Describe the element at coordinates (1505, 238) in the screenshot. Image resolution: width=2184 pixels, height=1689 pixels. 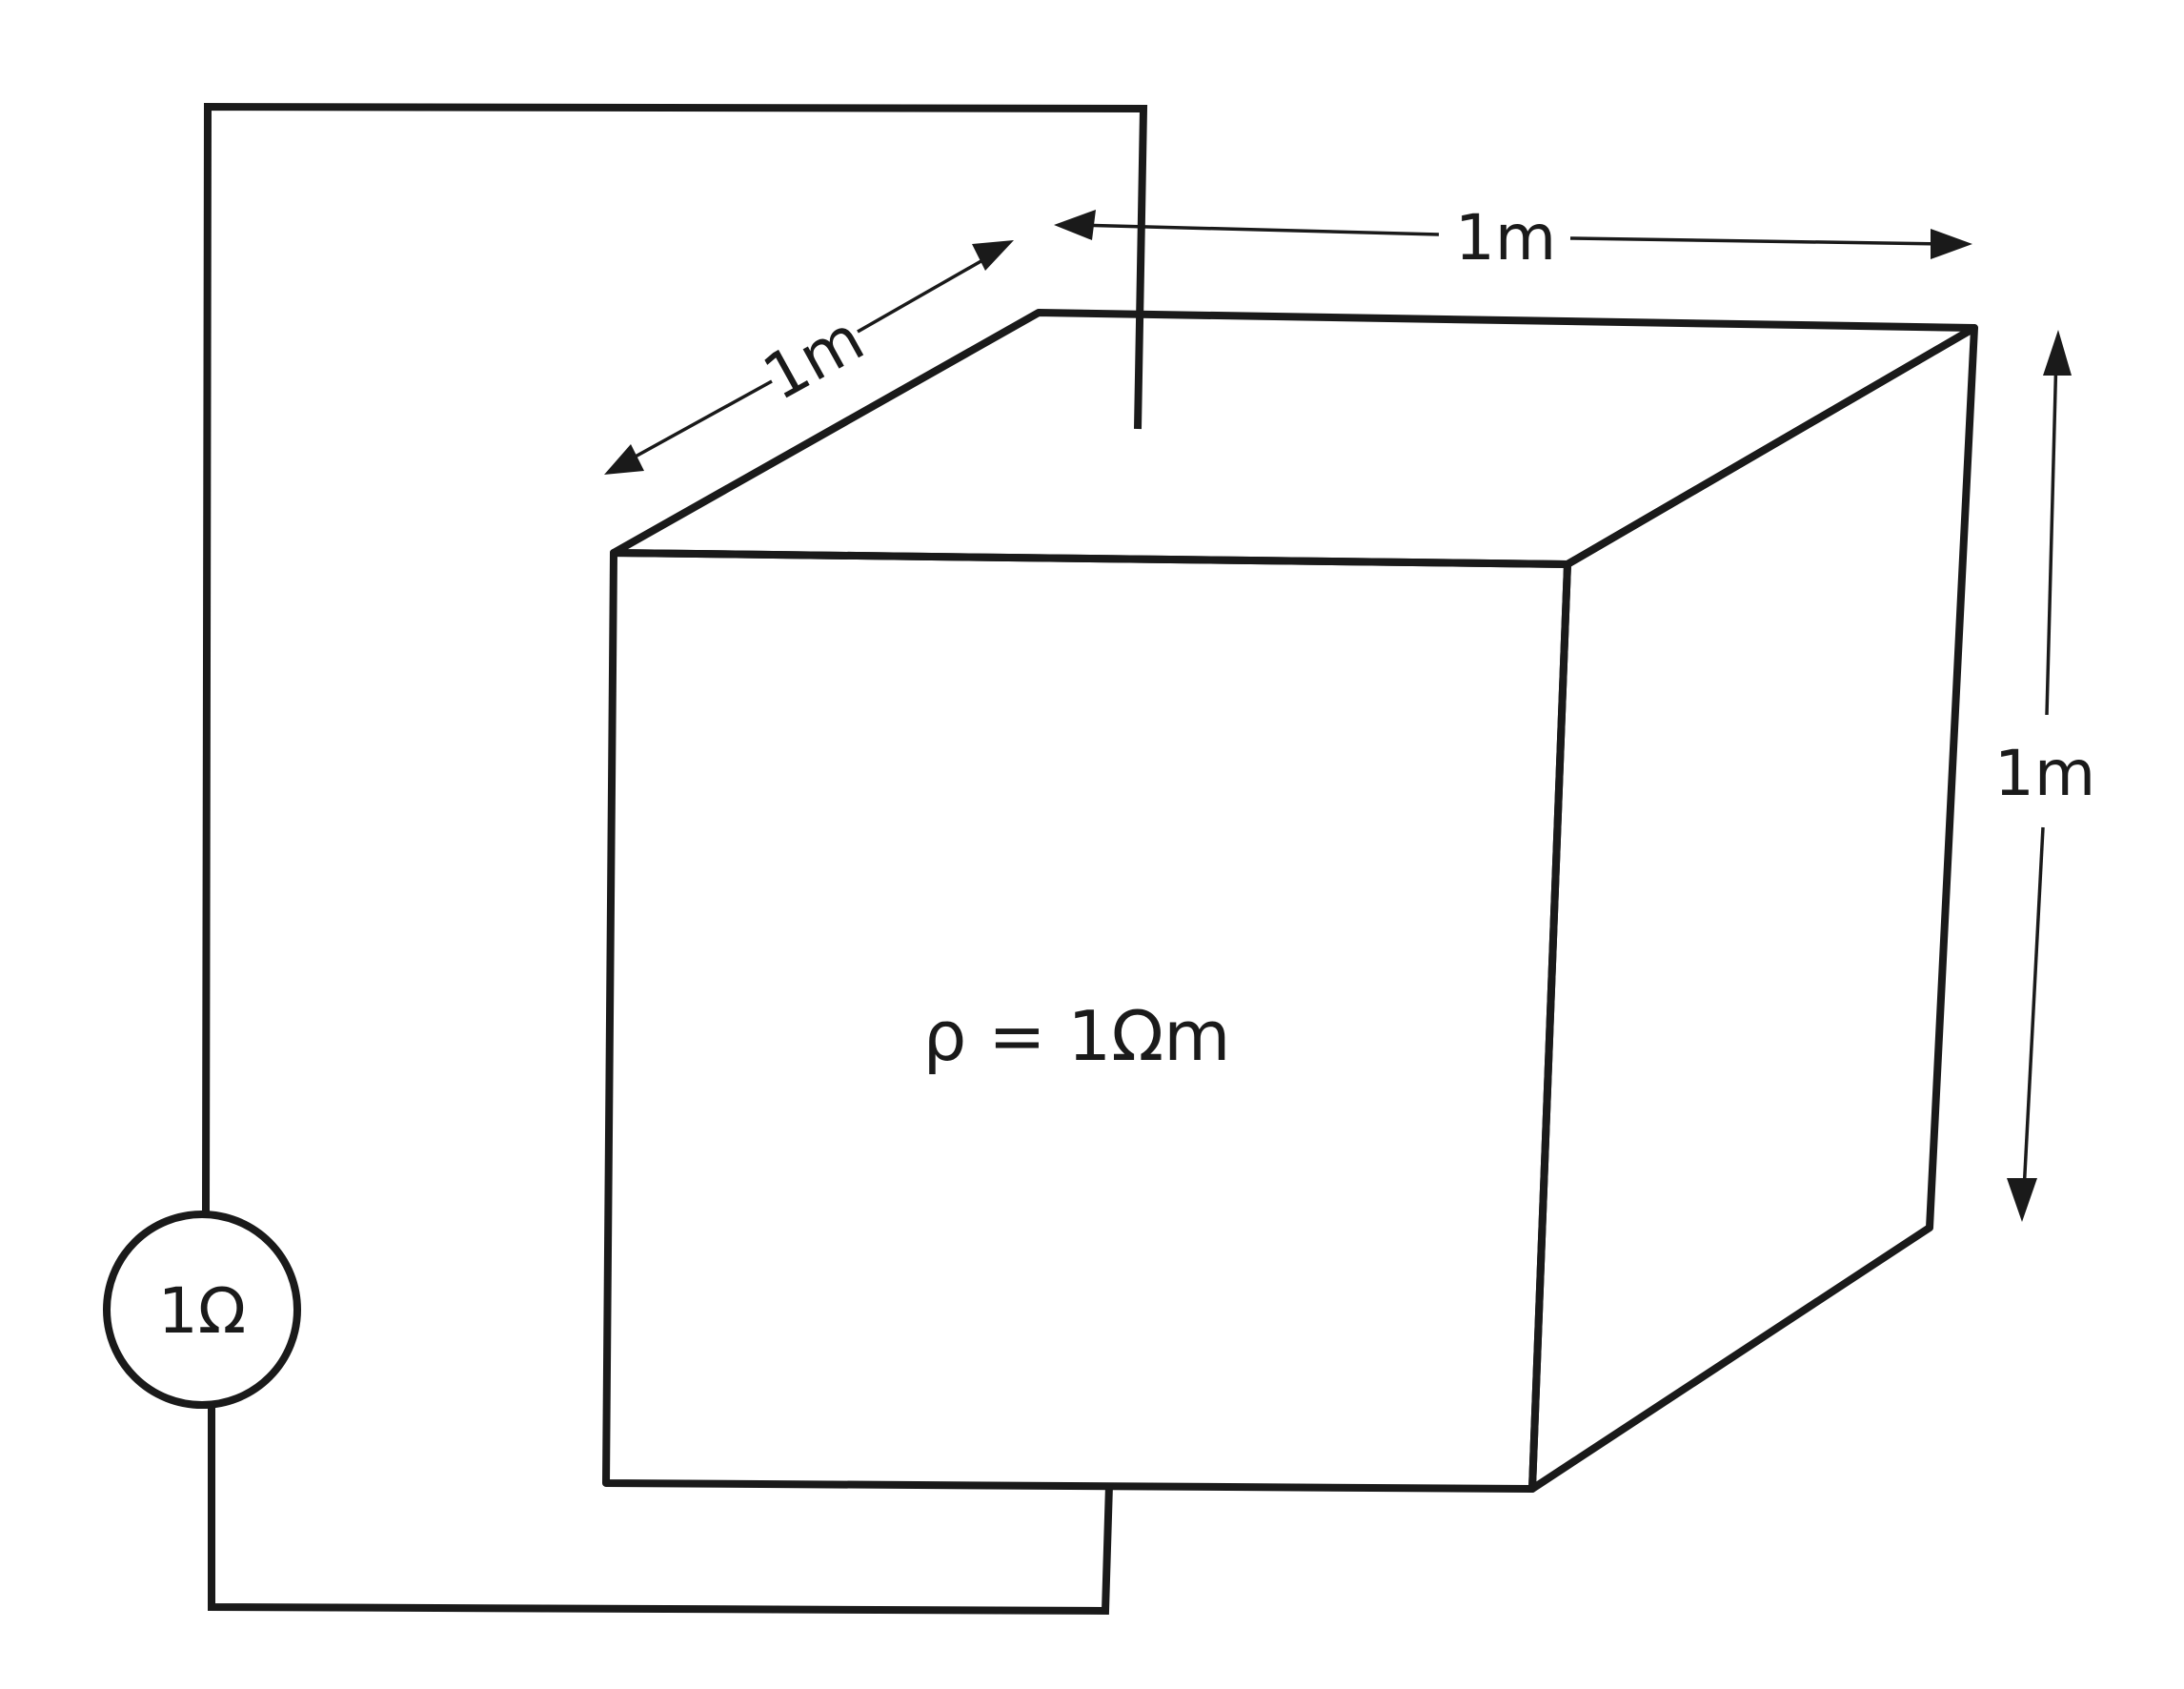
I see `width-dimension-label: 1m` at that location.